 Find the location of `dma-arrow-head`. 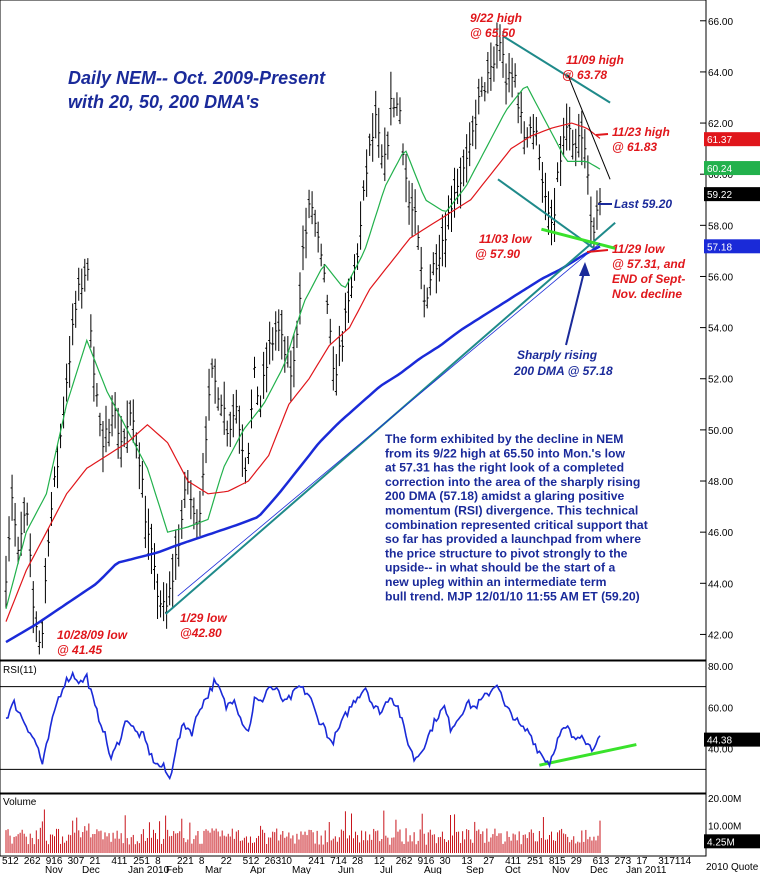

dma-arrow-head is located at coordinates (584, 269).